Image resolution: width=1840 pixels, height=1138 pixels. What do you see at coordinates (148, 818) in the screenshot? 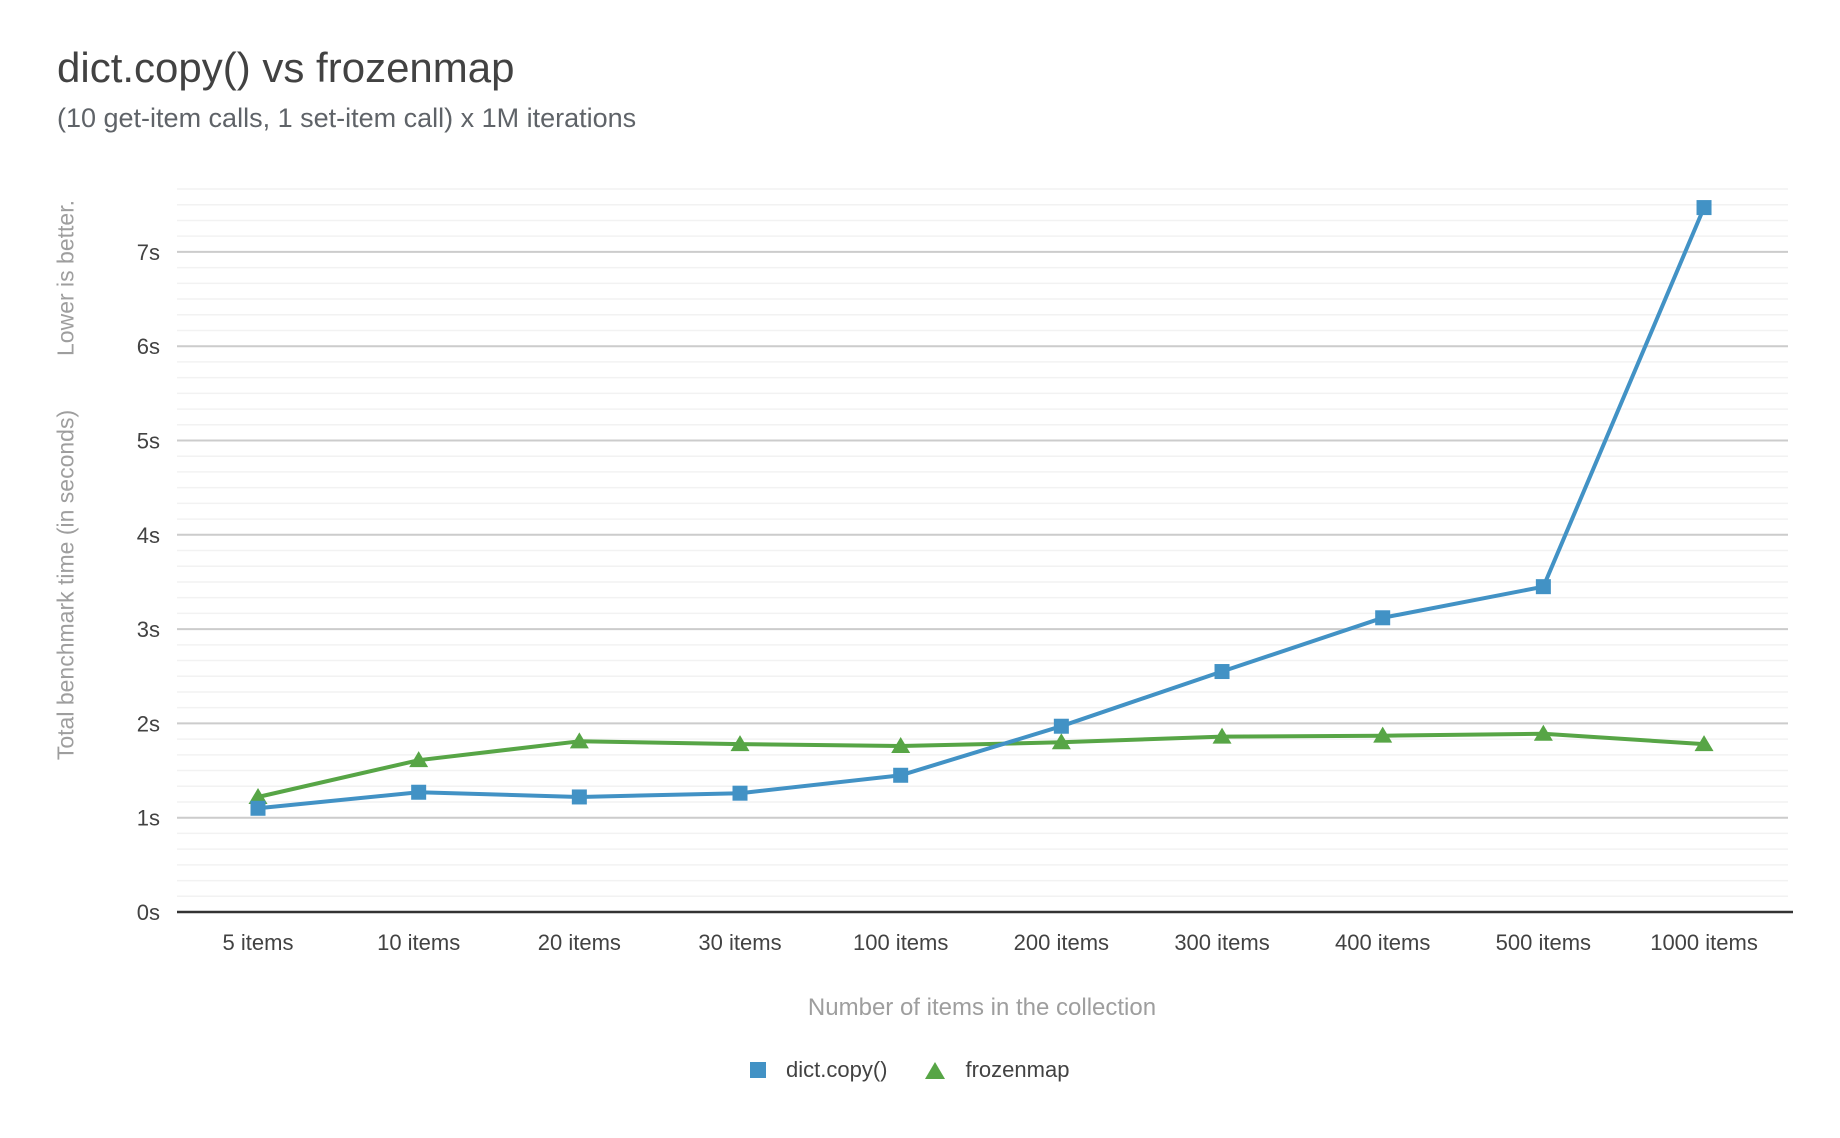
I see `y-tick-label: 1s` at bounding box center [148, 818].